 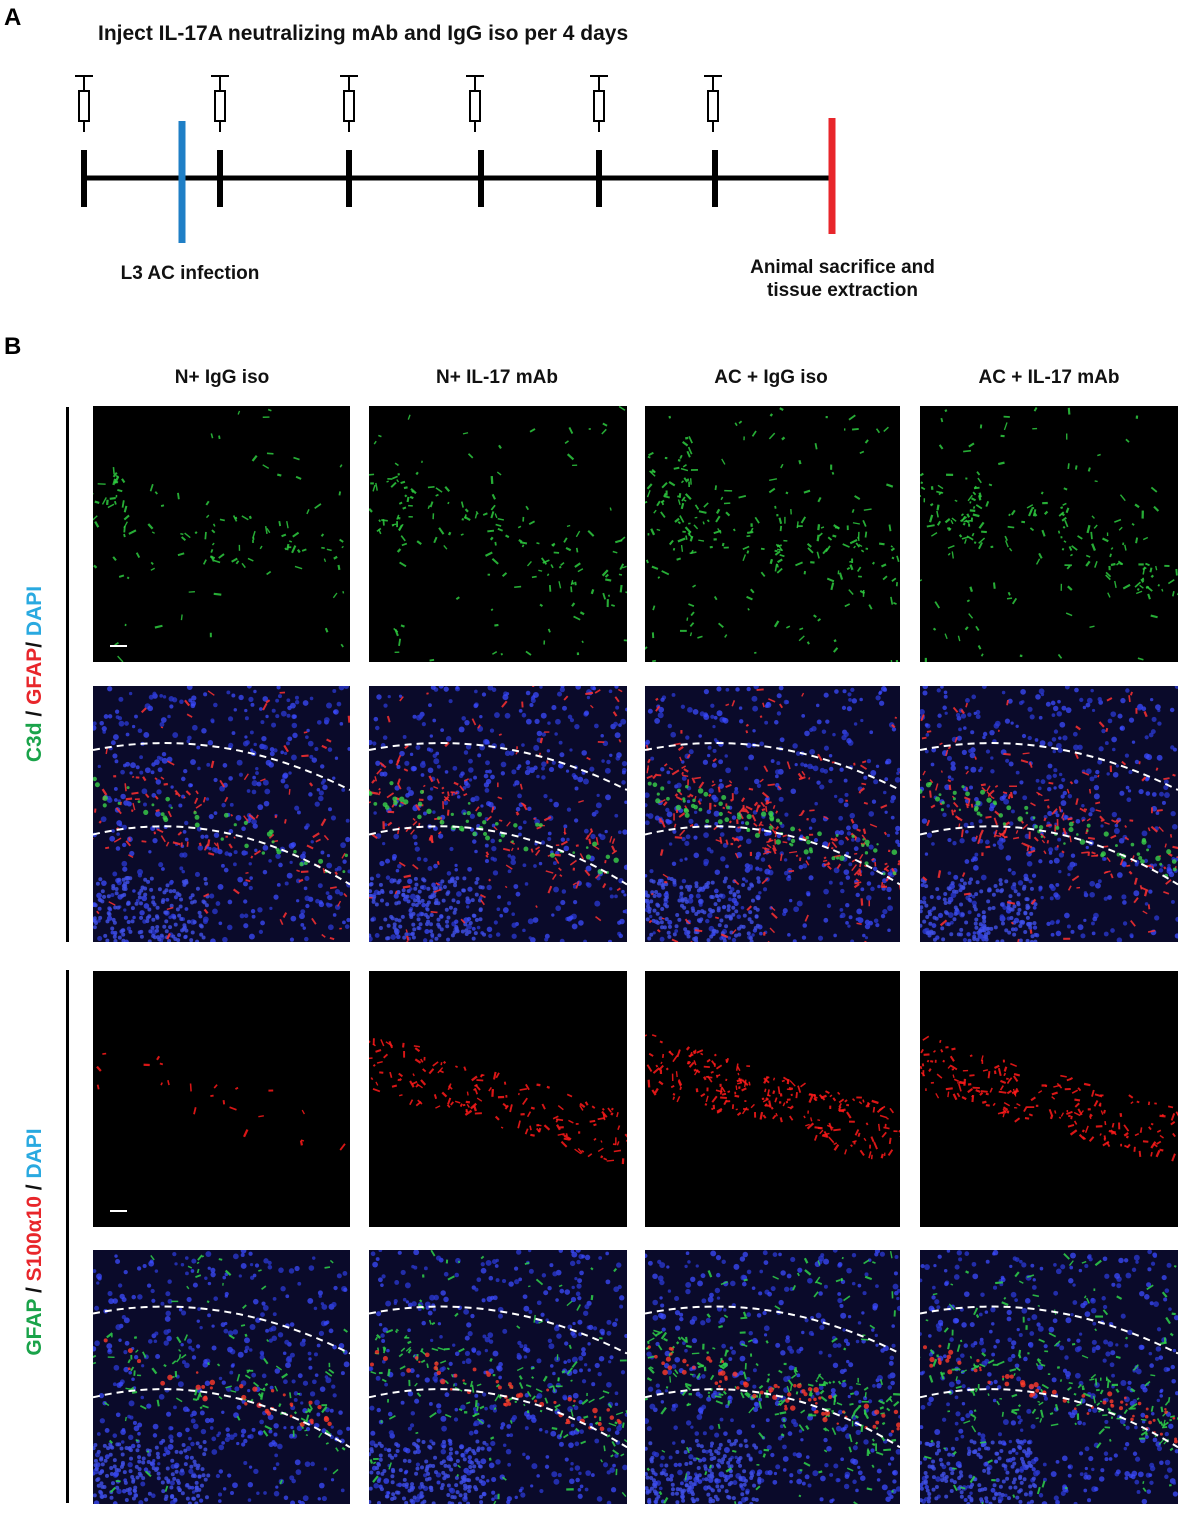 I want to click on sacrifice-label-line2: tissue extraction, so click(x=842, y=290).